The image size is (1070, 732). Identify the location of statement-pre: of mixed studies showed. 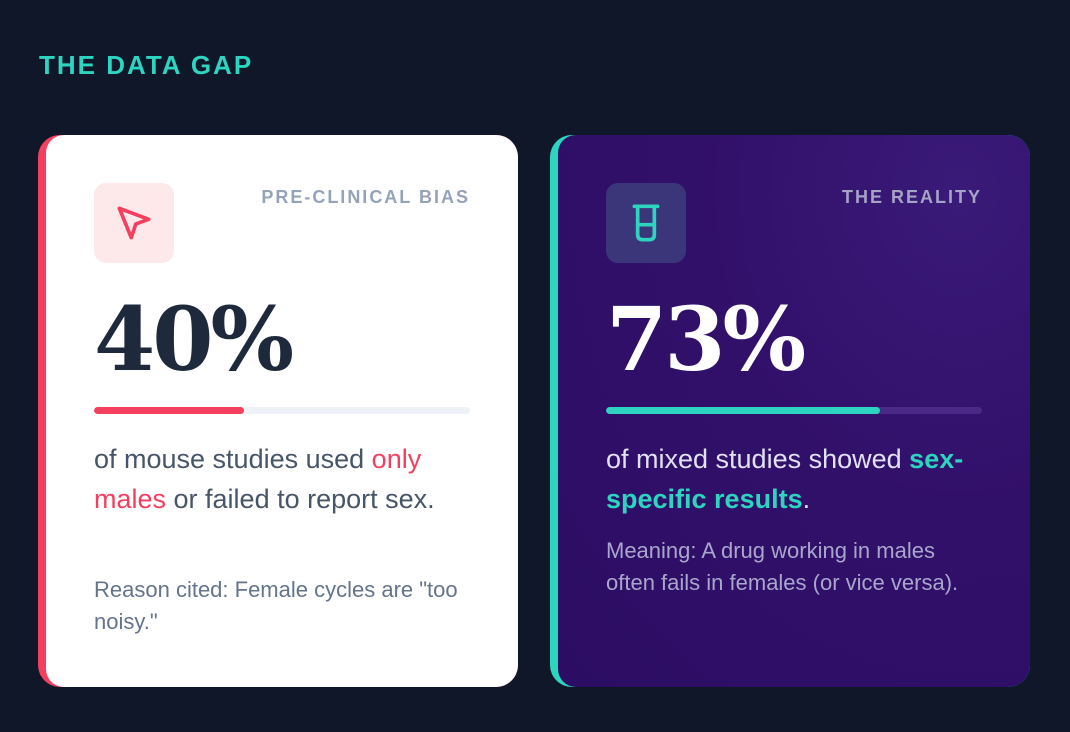
(758, 459).